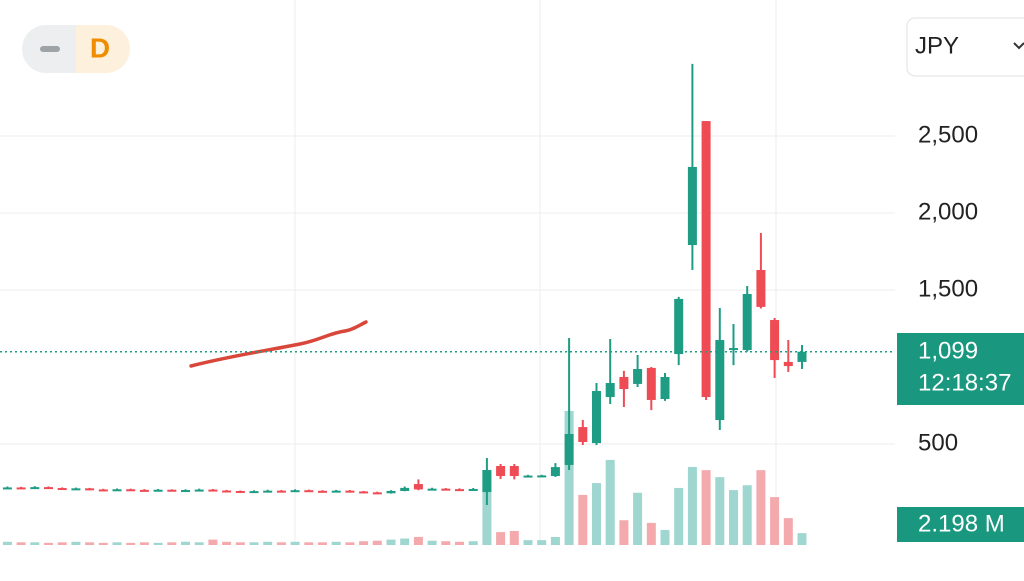  I want to click on interval-button, so click(103, 49).